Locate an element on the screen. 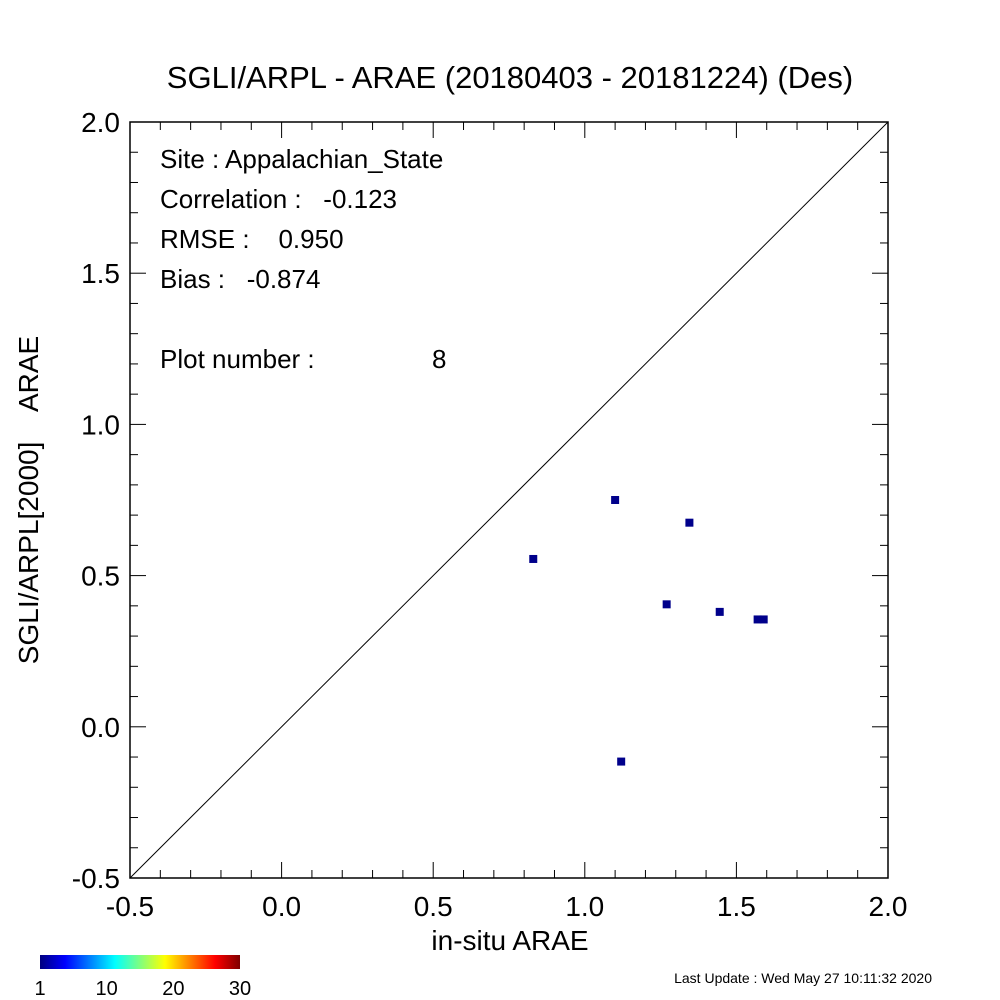 This screenshot has height=1000, width=1000. plot-number-value: 8 is located at coordinates (439, 359).